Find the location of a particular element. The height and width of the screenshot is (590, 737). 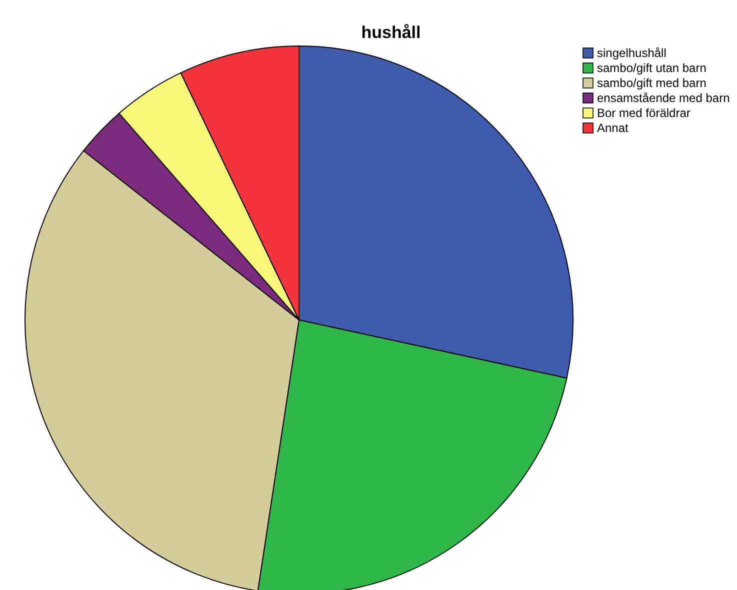

legend-label: sambo/gift utan barn is located at coordinates (651, 68).